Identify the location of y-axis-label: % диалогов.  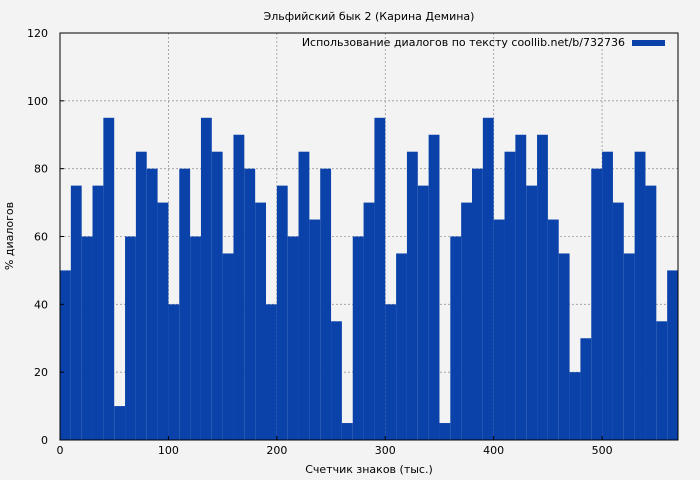
(9, 236).